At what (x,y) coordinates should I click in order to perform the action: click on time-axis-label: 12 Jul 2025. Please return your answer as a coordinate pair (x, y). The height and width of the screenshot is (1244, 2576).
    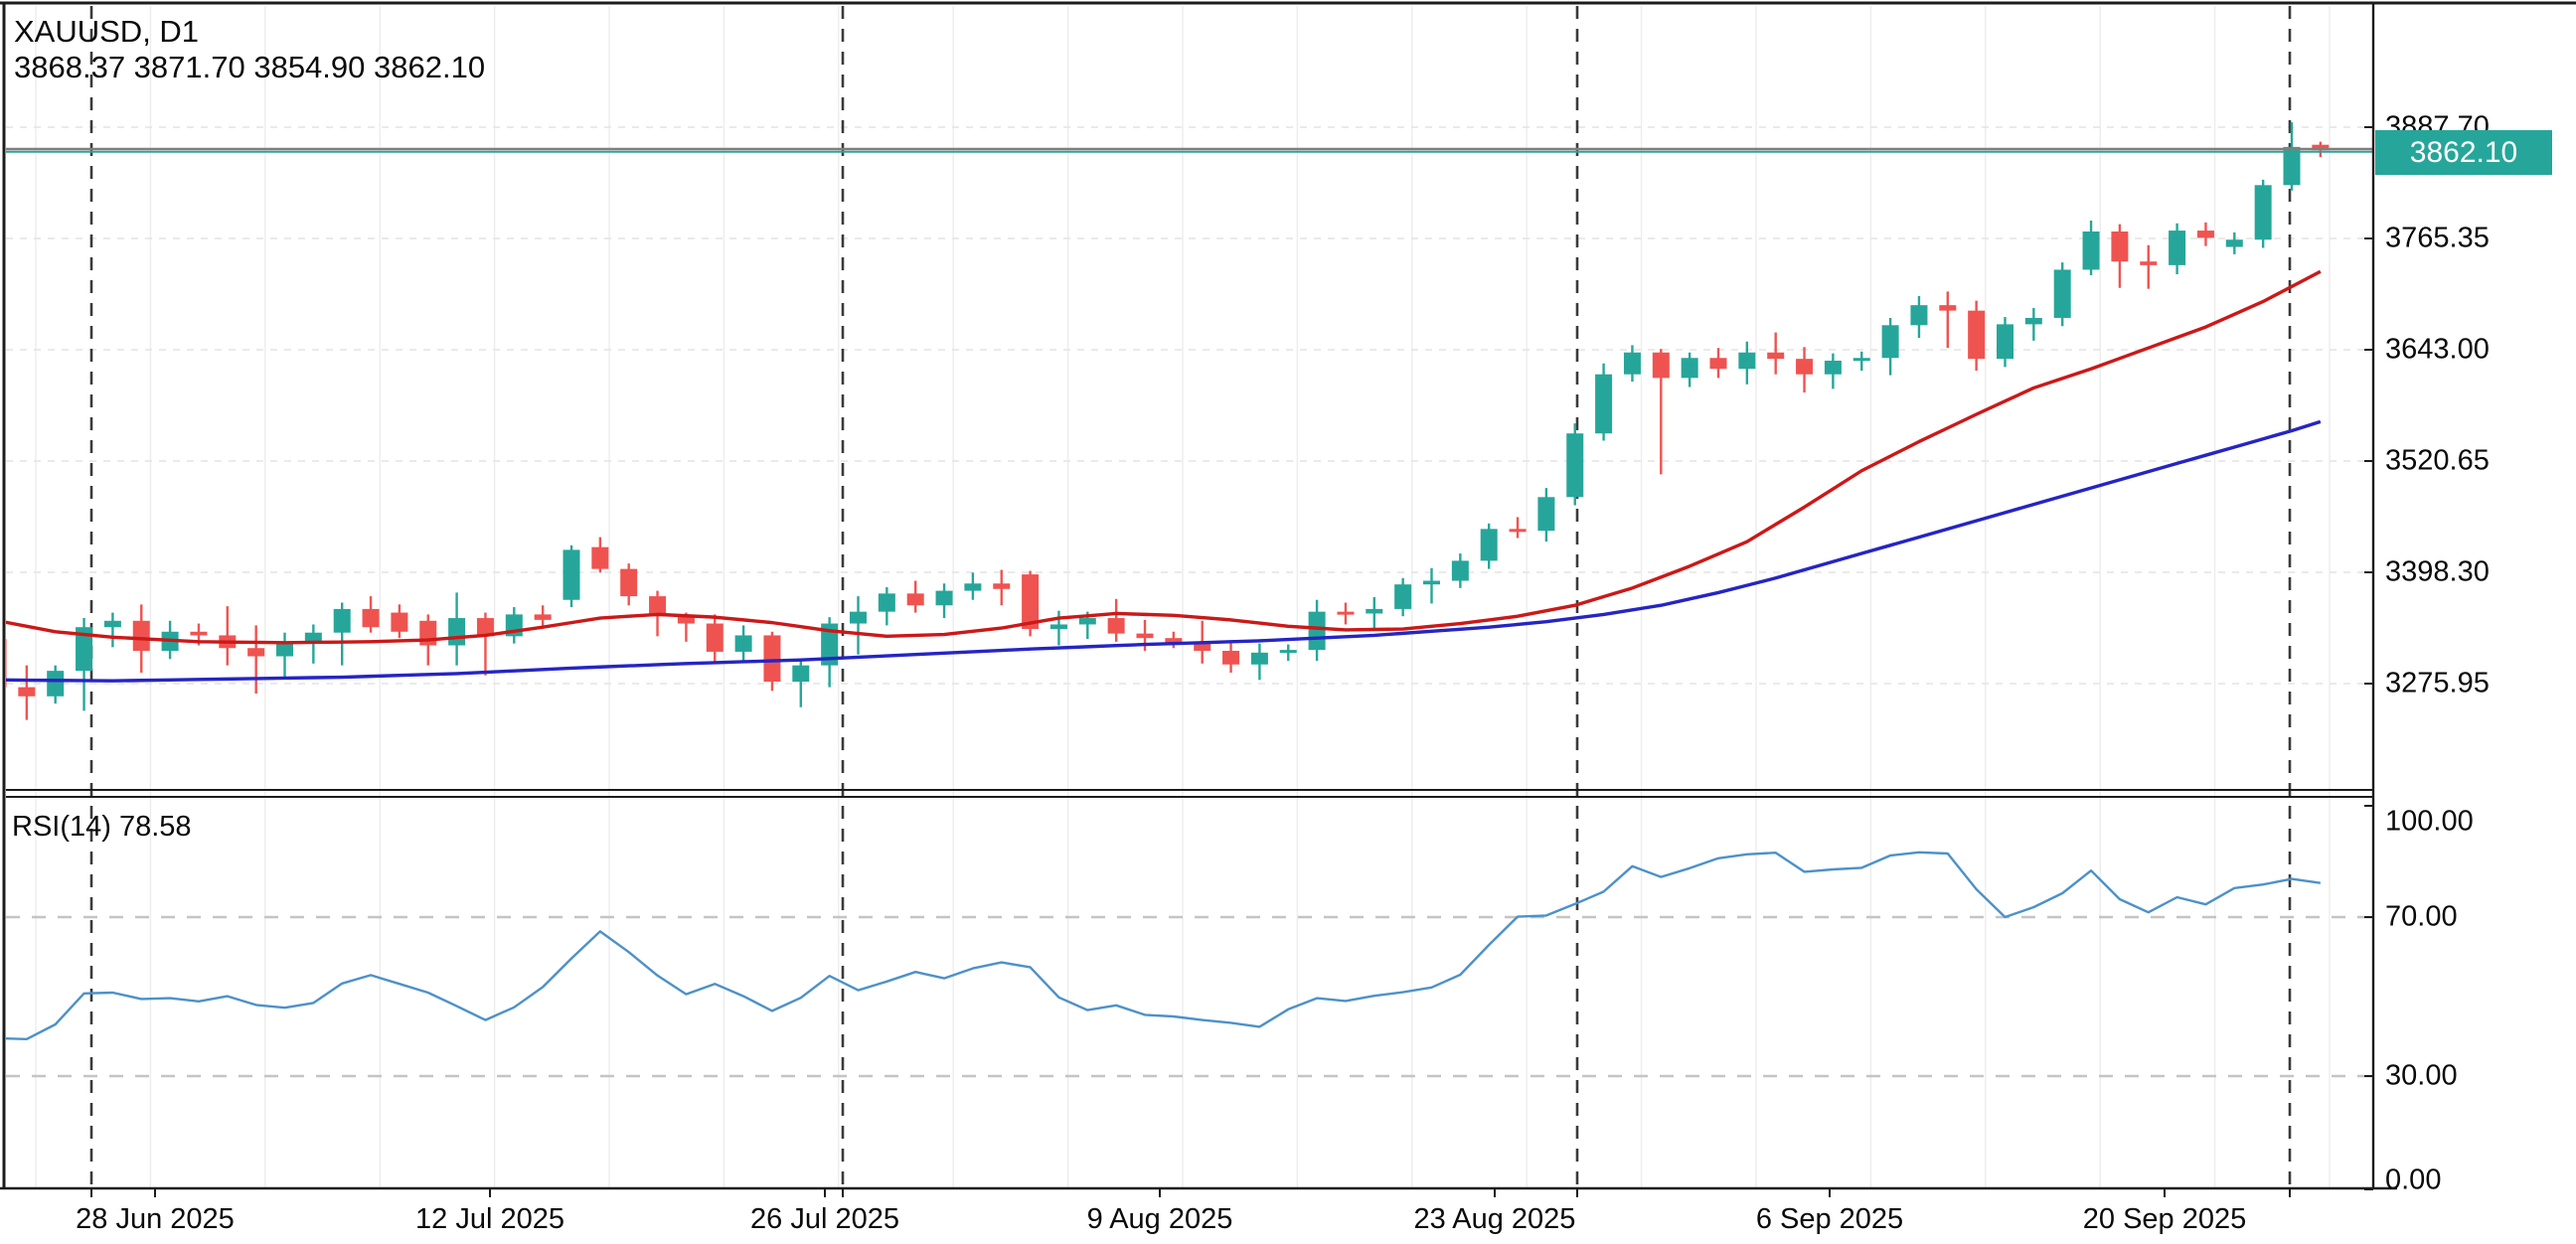
    Looking at the image, I should click on (489, 1219).